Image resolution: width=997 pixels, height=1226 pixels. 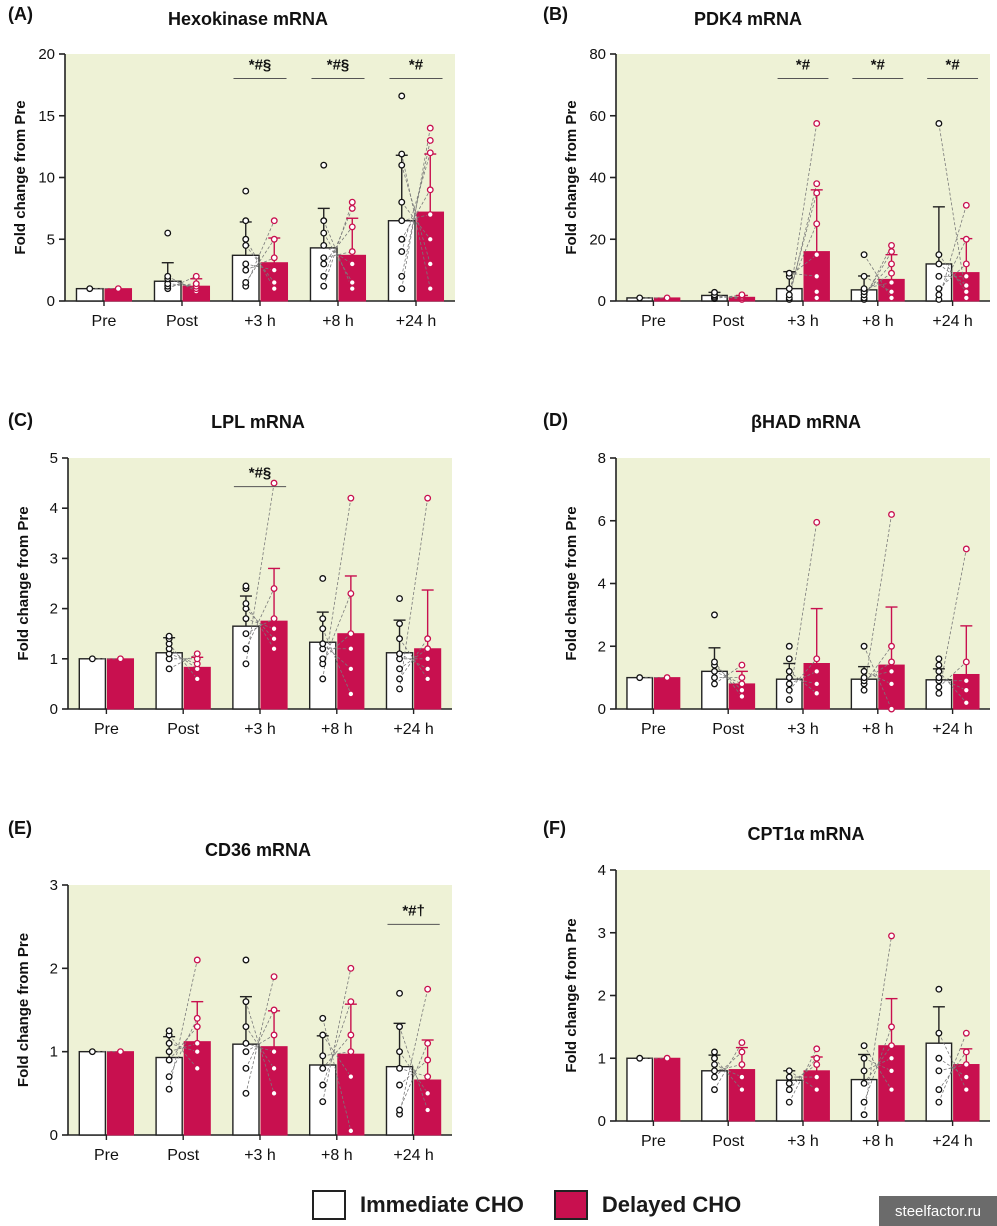 I want to click on y-tick-label: 0, so click(x=602, y=1121).